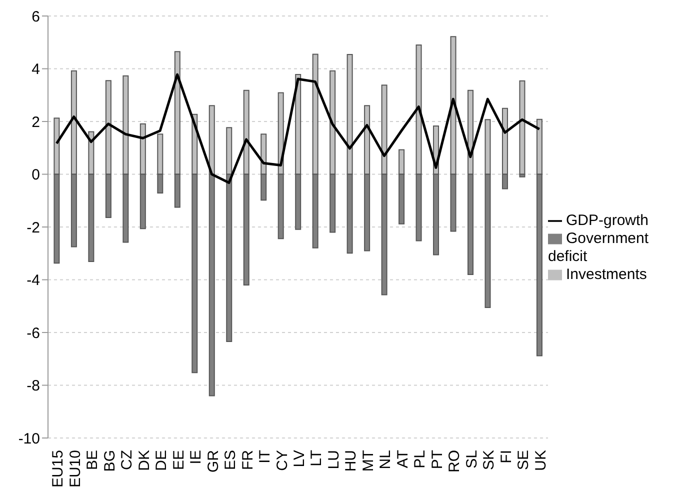 The height and width of the screenshot is (496, 689). What do you see at coordinates (385, 460) in the screenshot?
I see `x-tick-label: NL` at bounding box center [385, 460].